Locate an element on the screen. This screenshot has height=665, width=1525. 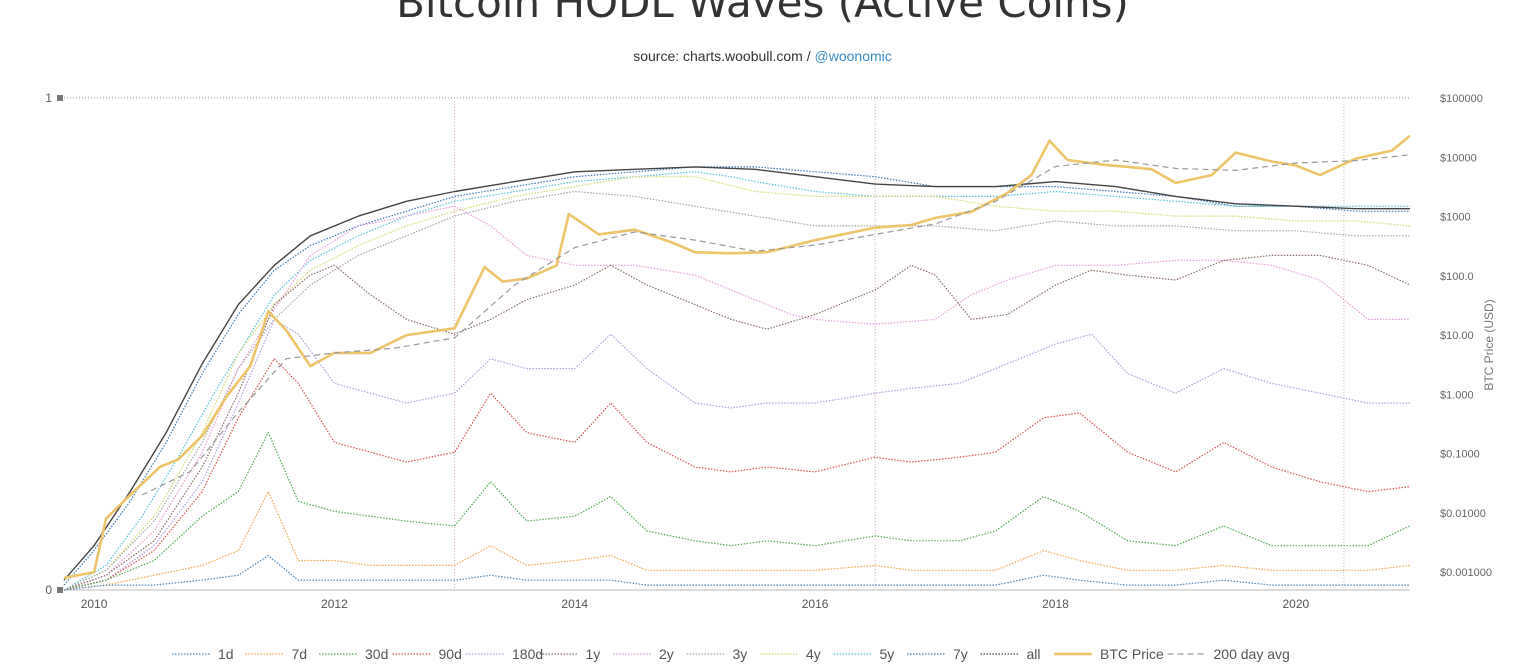
y-right-tick-label: $0.001000 is located at coordinates (1466, 573).